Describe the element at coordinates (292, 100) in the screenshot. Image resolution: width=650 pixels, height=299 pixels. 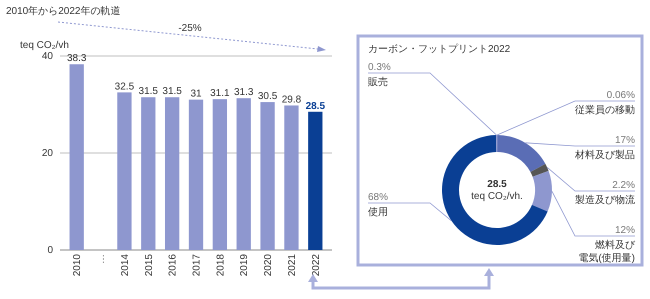
I see `data-label: 29.8` at that location.